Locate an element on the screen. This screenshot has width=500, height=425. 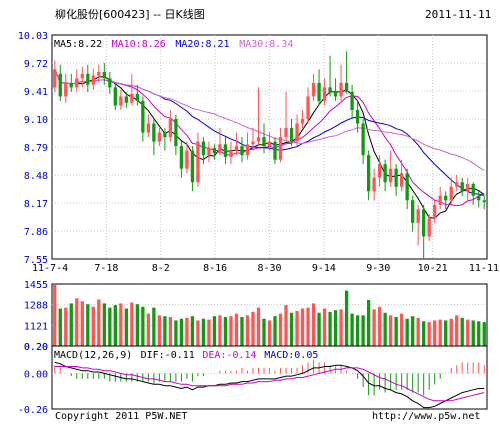
dif-line is located at coordinates (269, 385).